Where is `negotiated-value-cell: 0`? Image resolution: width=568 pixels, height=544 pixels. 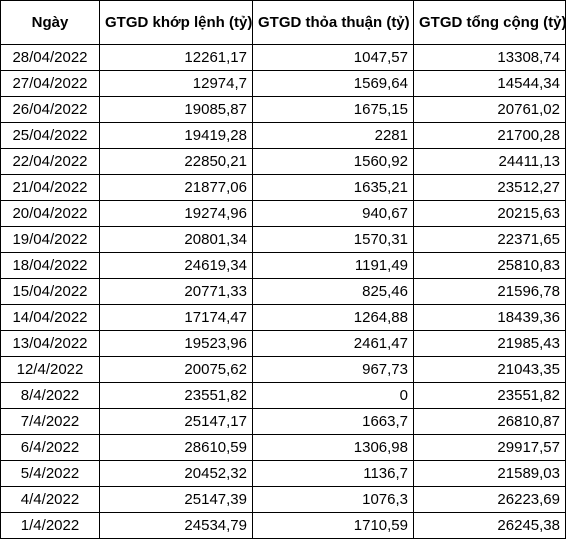
negotiated-value-cell: 0 is located at coordinates (333, 395).